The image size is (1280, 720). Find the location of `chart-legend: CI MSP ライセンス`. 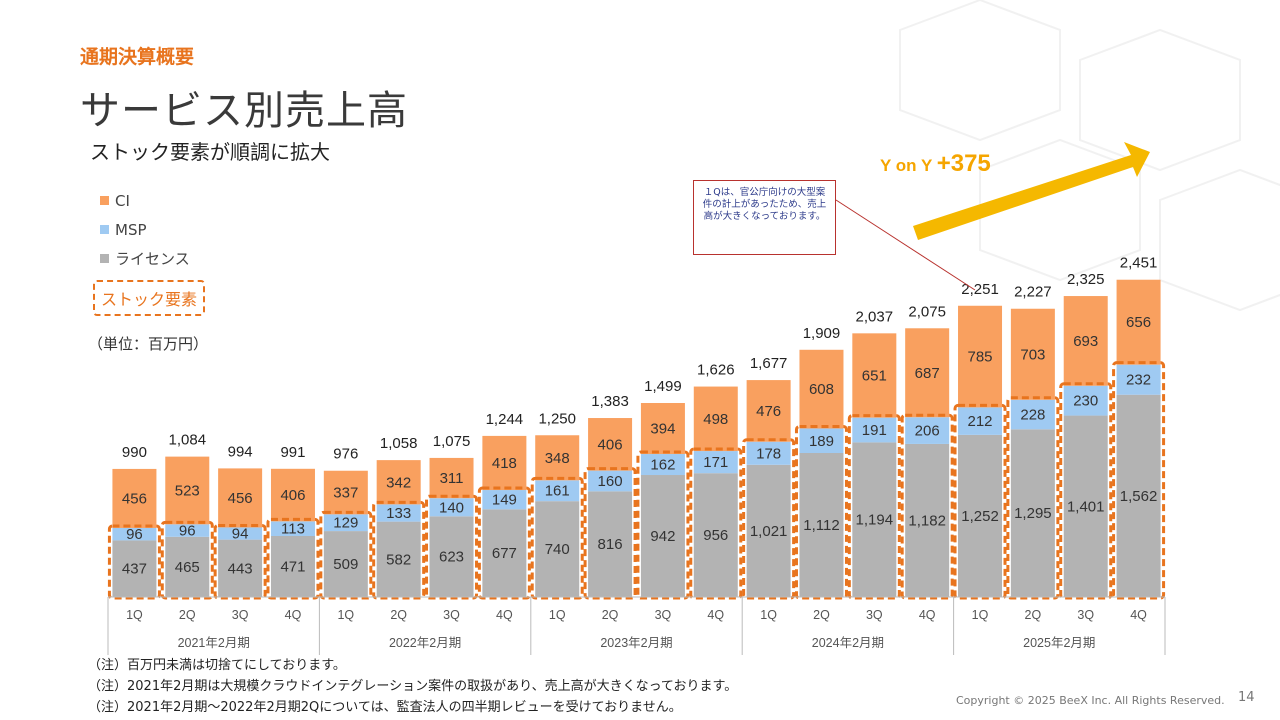

chart-legend: CI MSP ライセンス is located at coordinates (145, 229).